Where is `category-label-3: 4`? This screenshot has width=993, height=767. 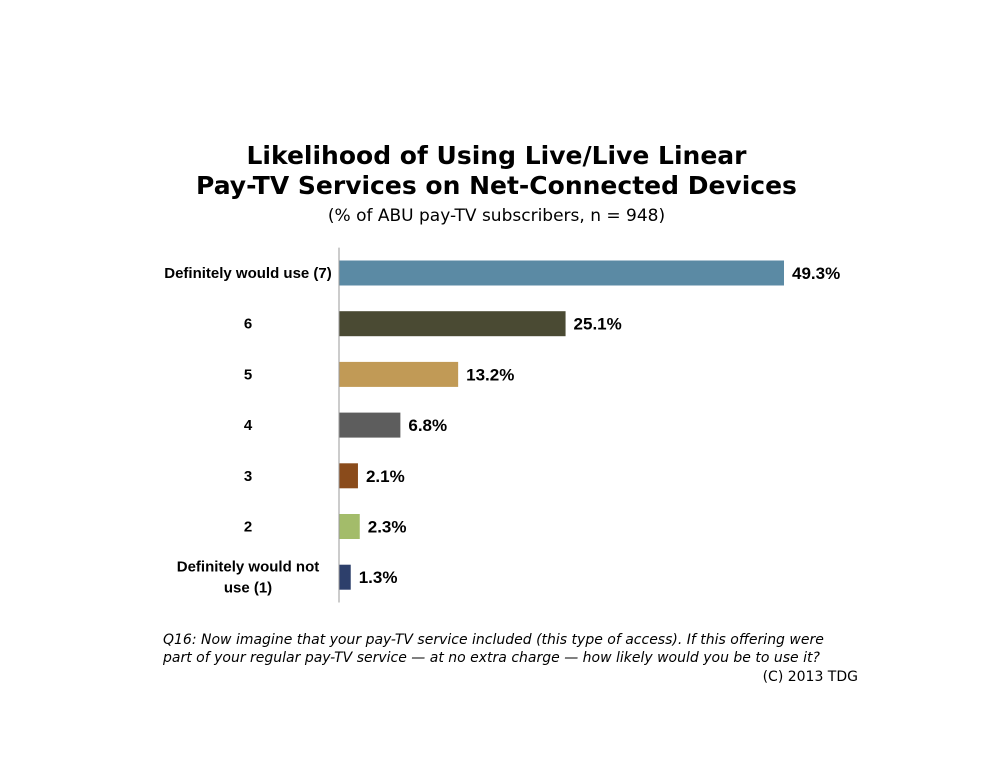
category-label-3: 4 is located at coordinates (248, 425).